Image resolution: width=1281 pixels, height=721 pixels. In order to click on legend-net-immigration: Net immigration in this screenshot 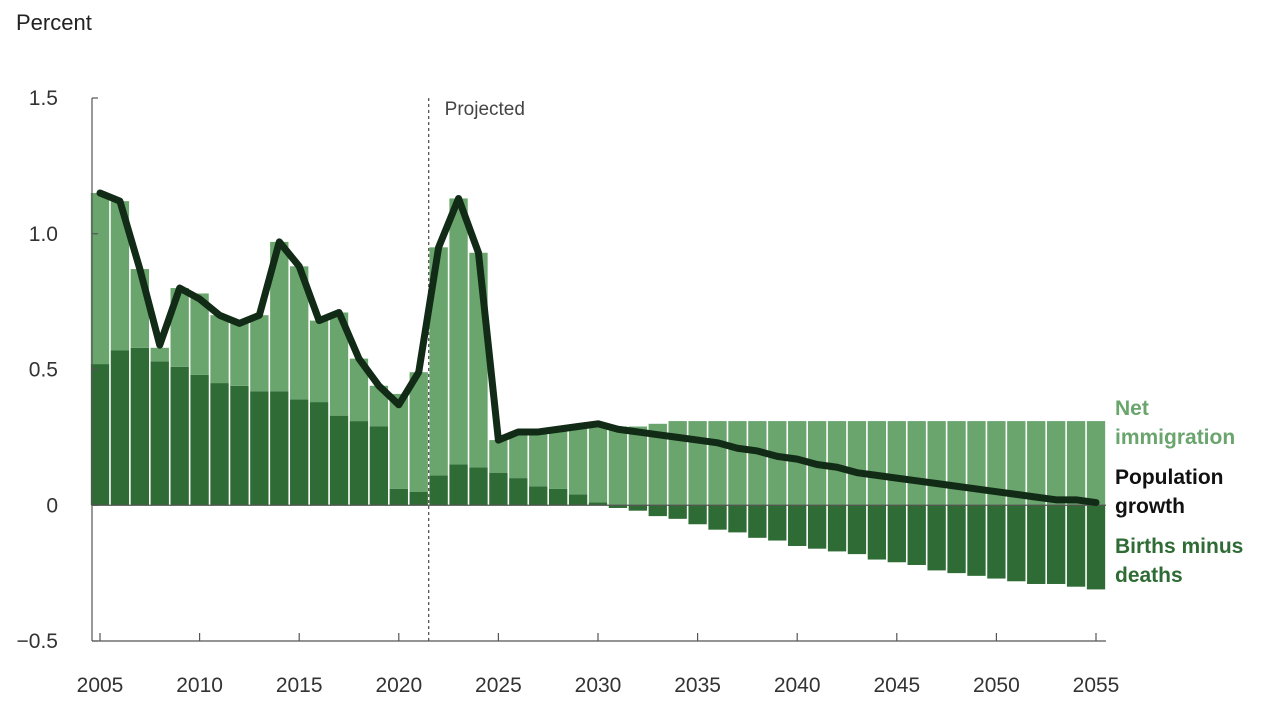, I will do `click(1175, 423)`.